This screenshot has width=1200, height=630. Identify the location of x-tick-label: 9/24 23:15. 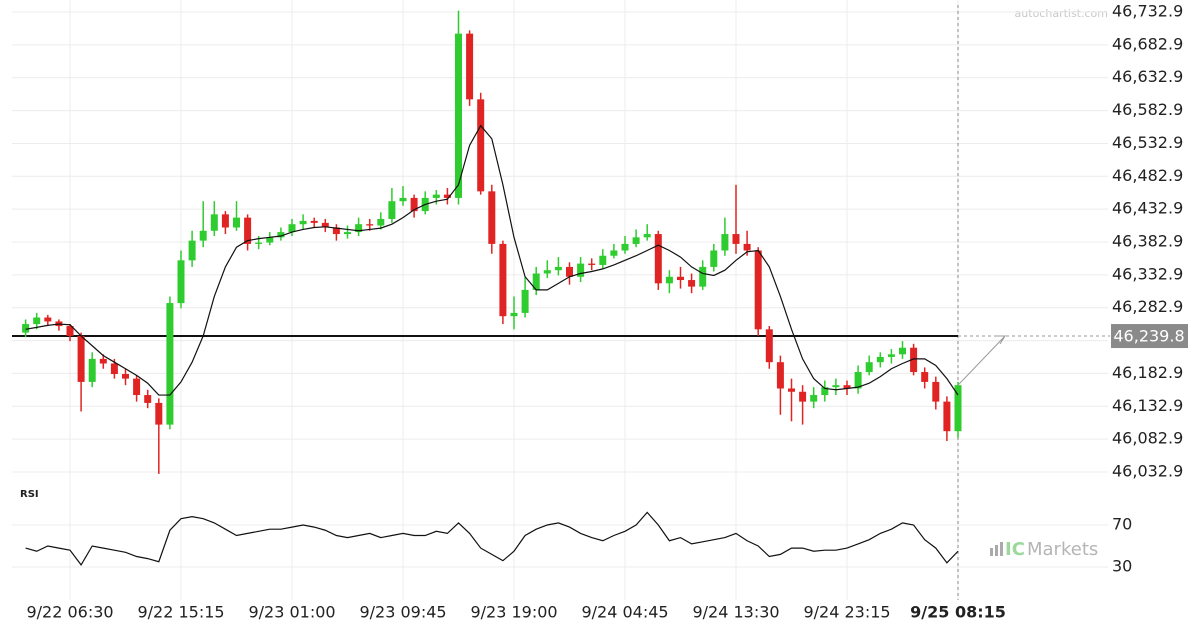
(846, 612).